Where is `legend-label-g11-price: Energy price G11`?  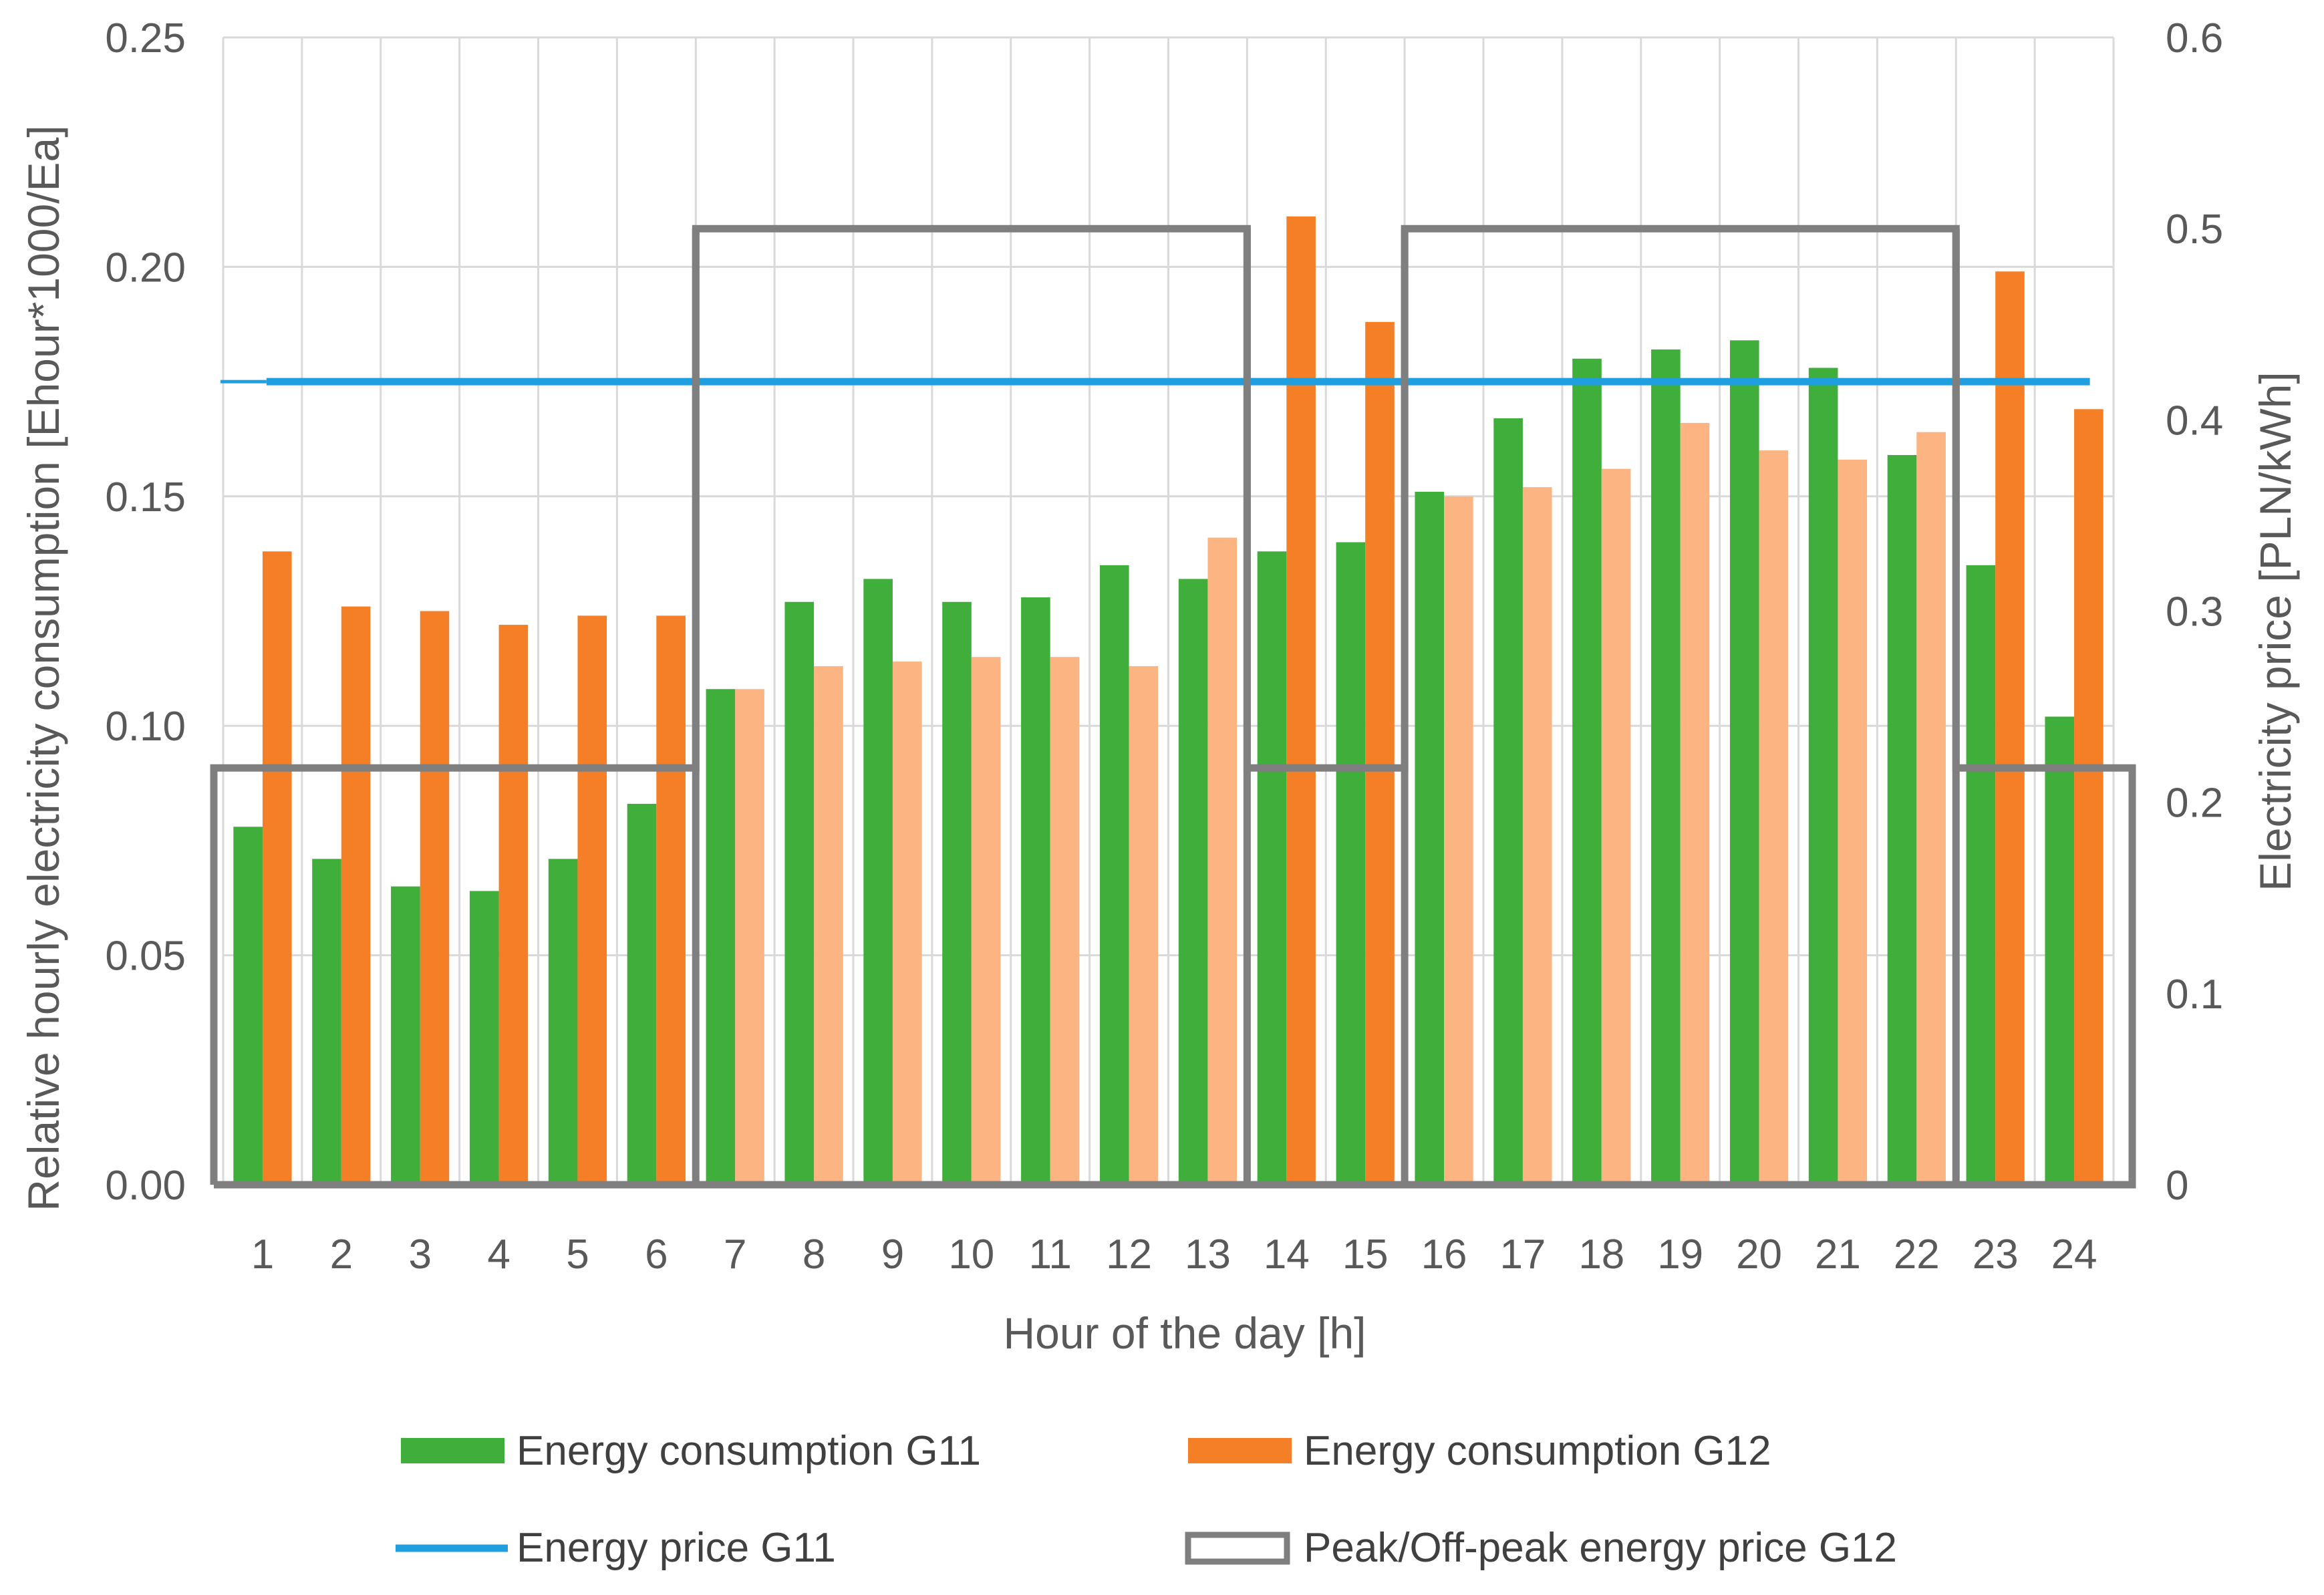 legend-label-g11-price: Energy price G11 is located at coordinates (676, 1548).